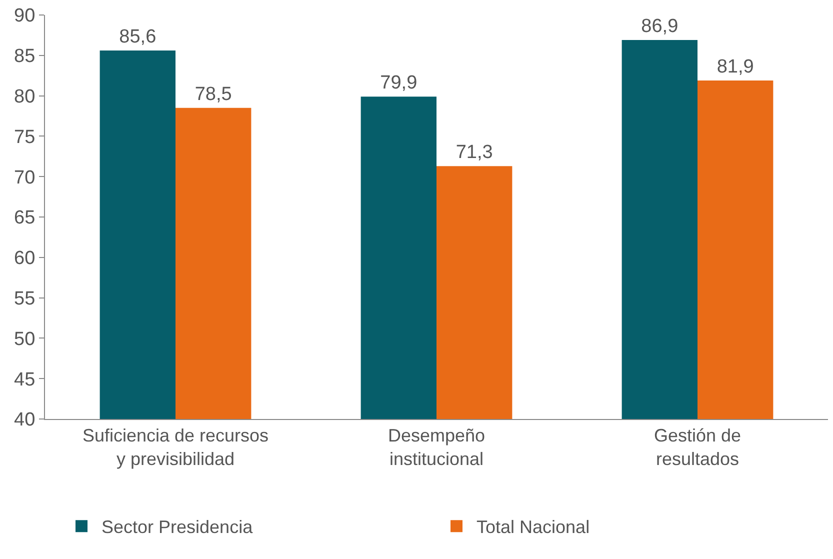 The height and width of the screenshot is (559, 833). Describe the element at coordinates (659, 27) in the screenshot. I see `data-label: 86,9` at that location.